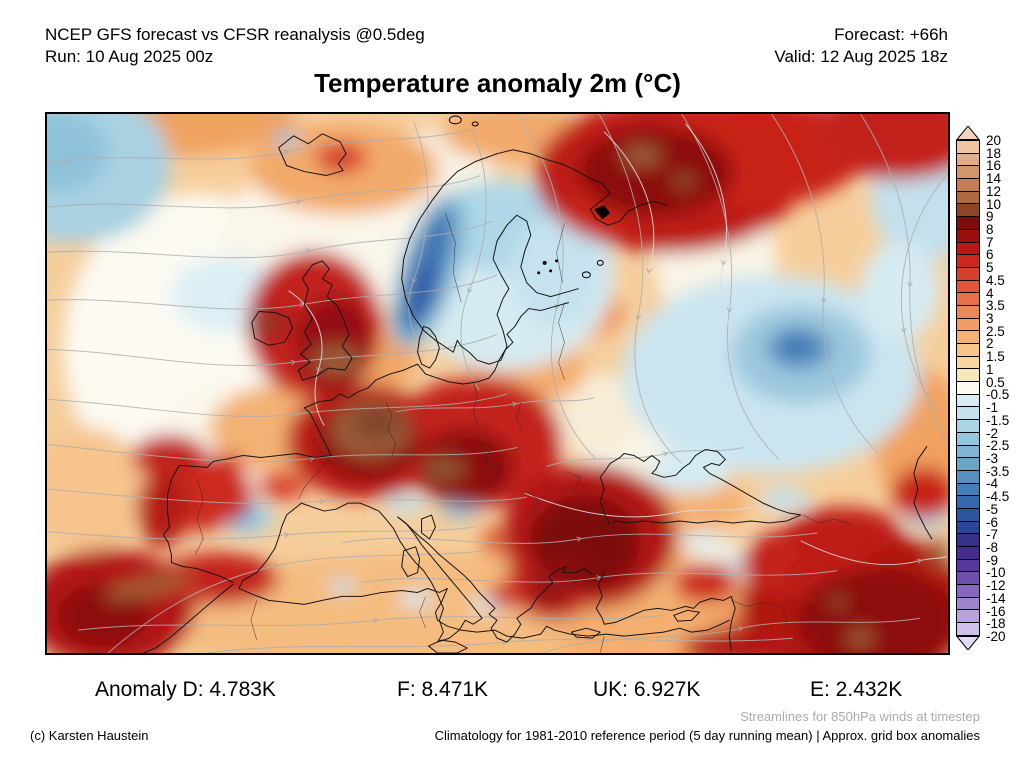  What do you see at coordinates (996, 598) in the screenshot?
I see `colorbar-tick: -14` at bounding box center [996, 598].